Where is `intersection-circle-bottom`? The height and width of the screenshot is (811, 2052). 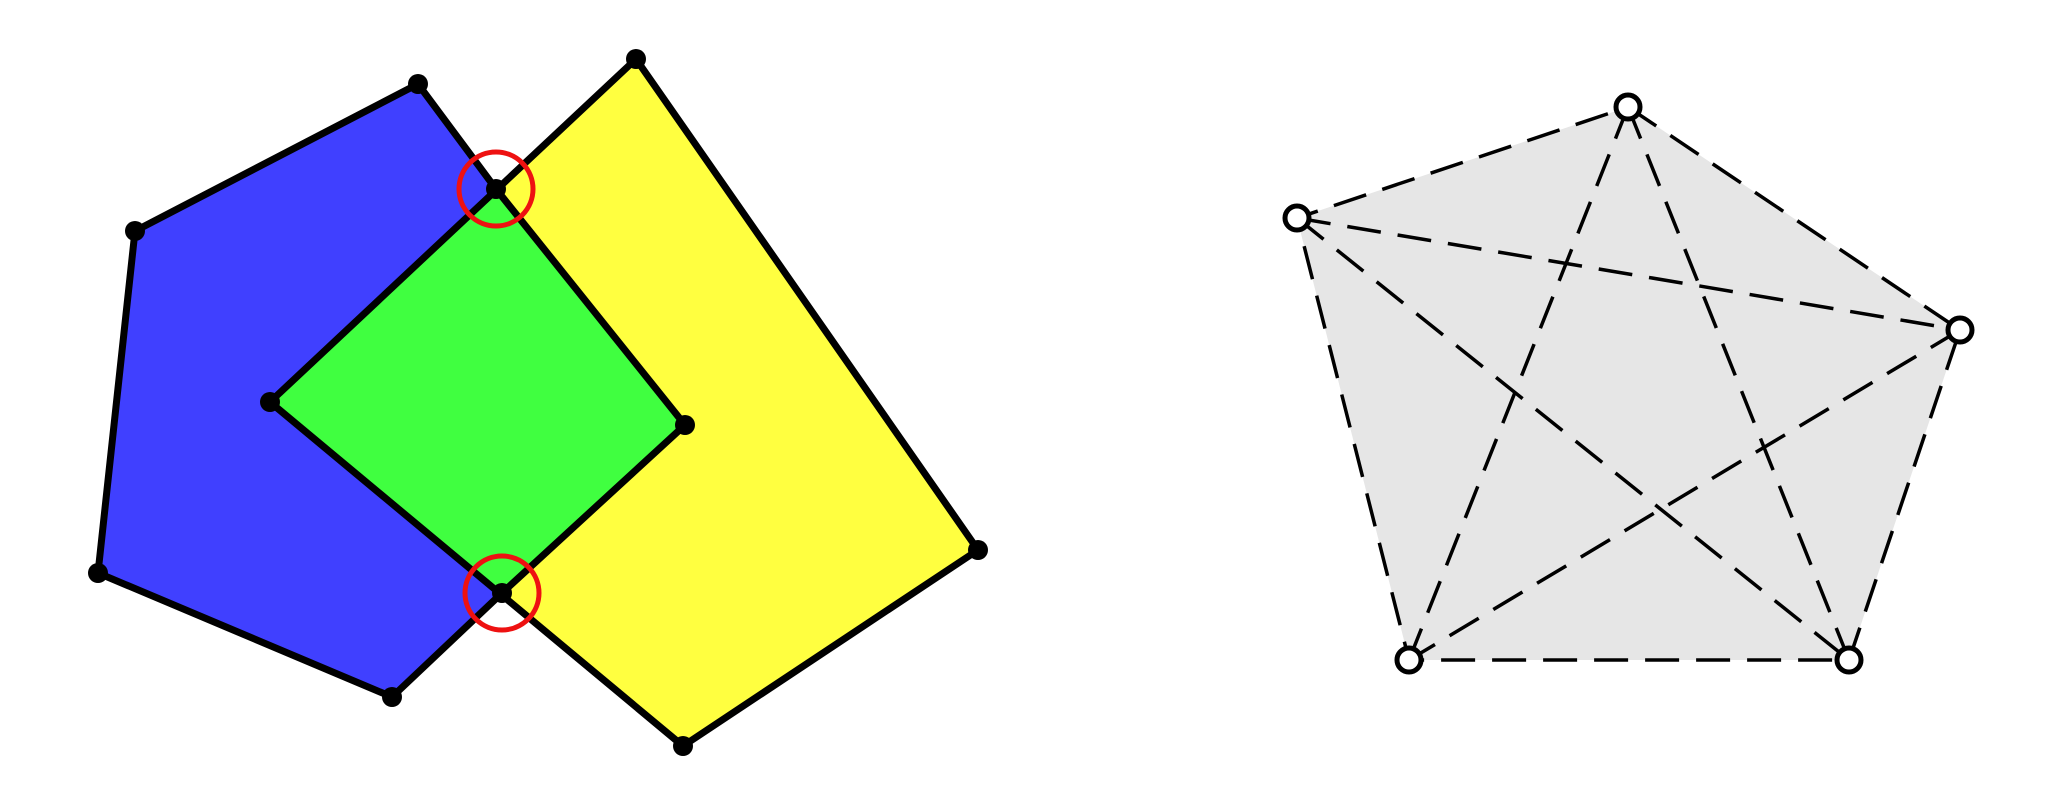
intersection-circle-bottom is located at coordinates (502, 593).